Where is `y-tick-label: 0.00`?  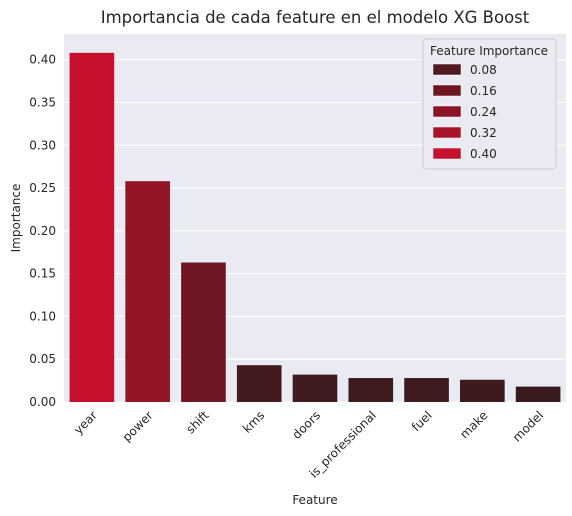 y-tick-label: 0.00 is located at coordinates (42, 402).